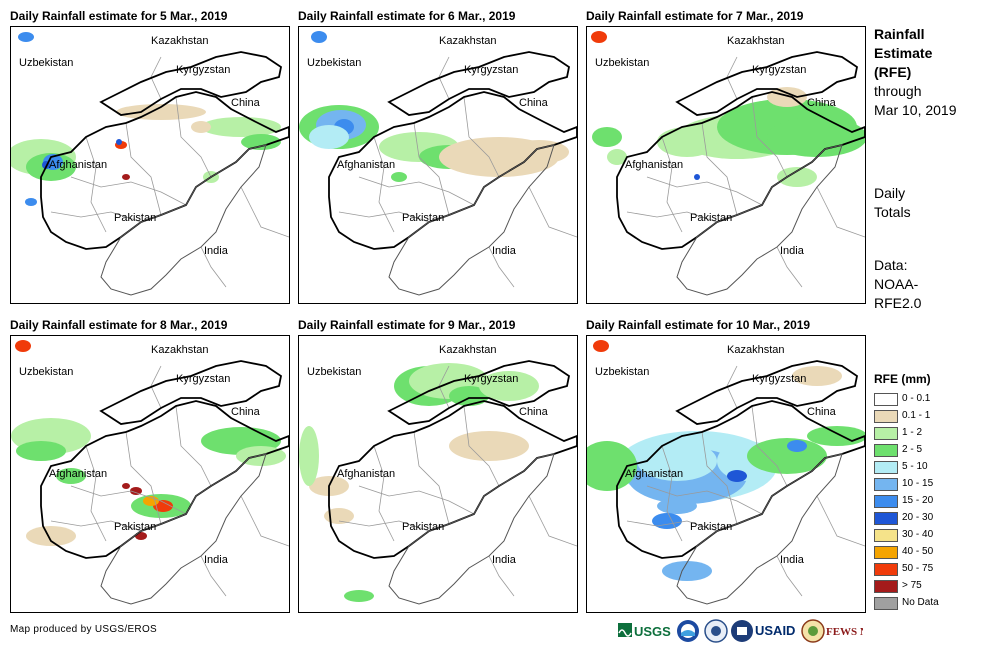  Describe the element at coordinates (918, 534) in the screenshot. I see `legend-label: 30 - 40` at that location.